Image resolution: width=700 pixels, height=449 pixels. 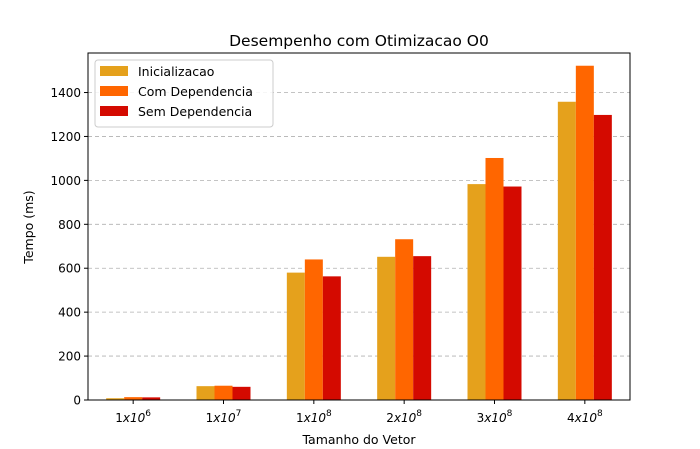 What do you see at coordinates (148, 414) in the screenshot?
I see `x-tick-exp: 6` at bounding box center [148, 414].